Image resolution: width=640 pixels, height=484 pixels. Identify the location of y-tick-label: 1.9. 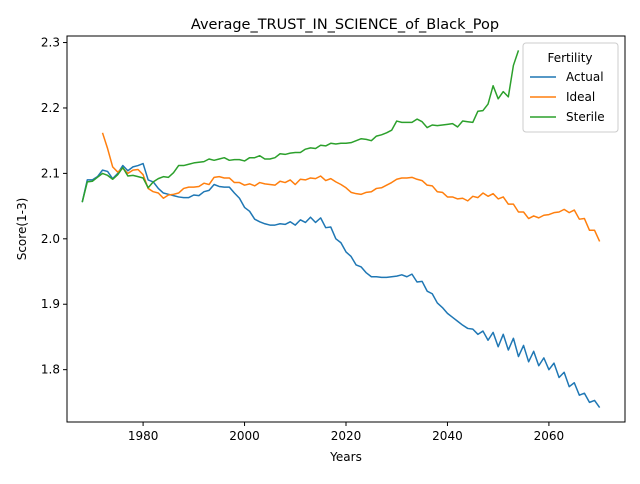
(50, 304).